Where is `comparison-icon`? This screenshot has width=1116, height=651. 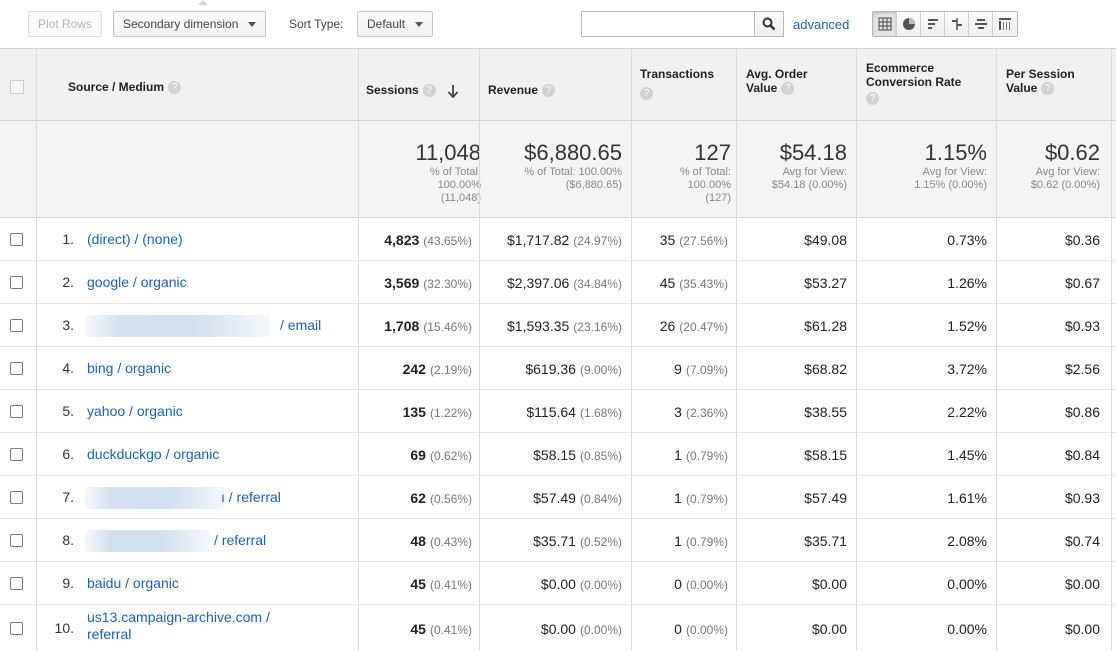 comparison-icon is located at coordinates (956, 24).